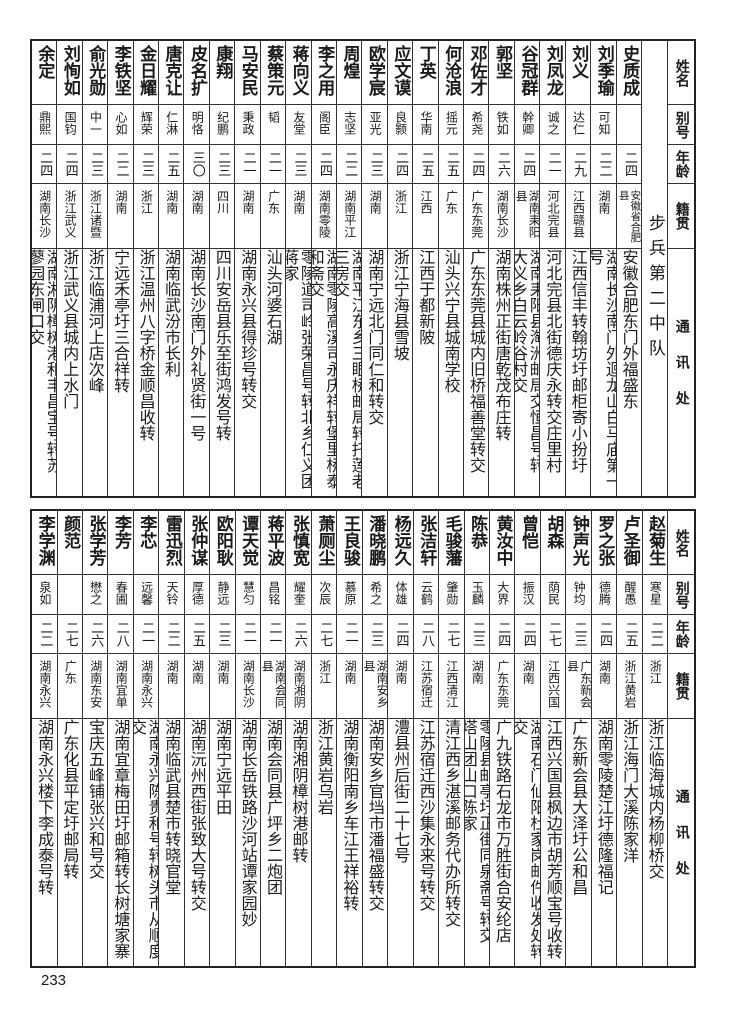  What do you see at coordinates (44, 842) in the screenshot?
I see `cell-address: 湖南永兴楼下李成泰号转` at bounding box center [44, 842].